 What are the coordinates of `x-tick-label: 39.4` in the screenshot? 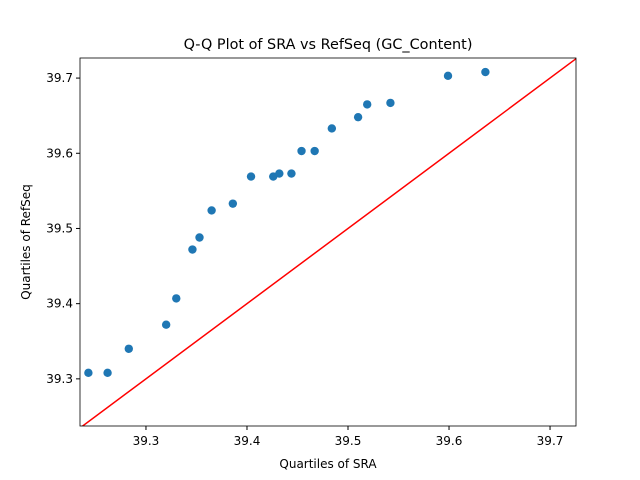 It's located at (247, 441).